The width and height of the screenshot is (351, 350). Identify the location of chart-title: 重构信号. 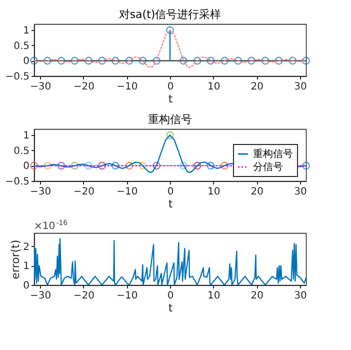
(170, 119).